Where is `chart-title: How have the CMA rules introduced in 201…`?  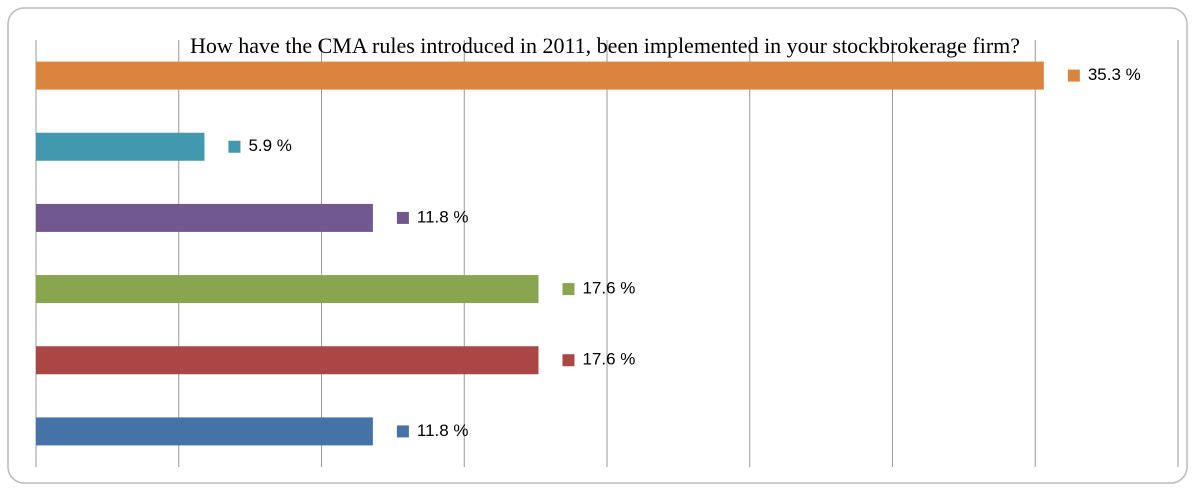 chart-title: How have the CMA rules introduced in 201… is located at coordinates (605, 45).